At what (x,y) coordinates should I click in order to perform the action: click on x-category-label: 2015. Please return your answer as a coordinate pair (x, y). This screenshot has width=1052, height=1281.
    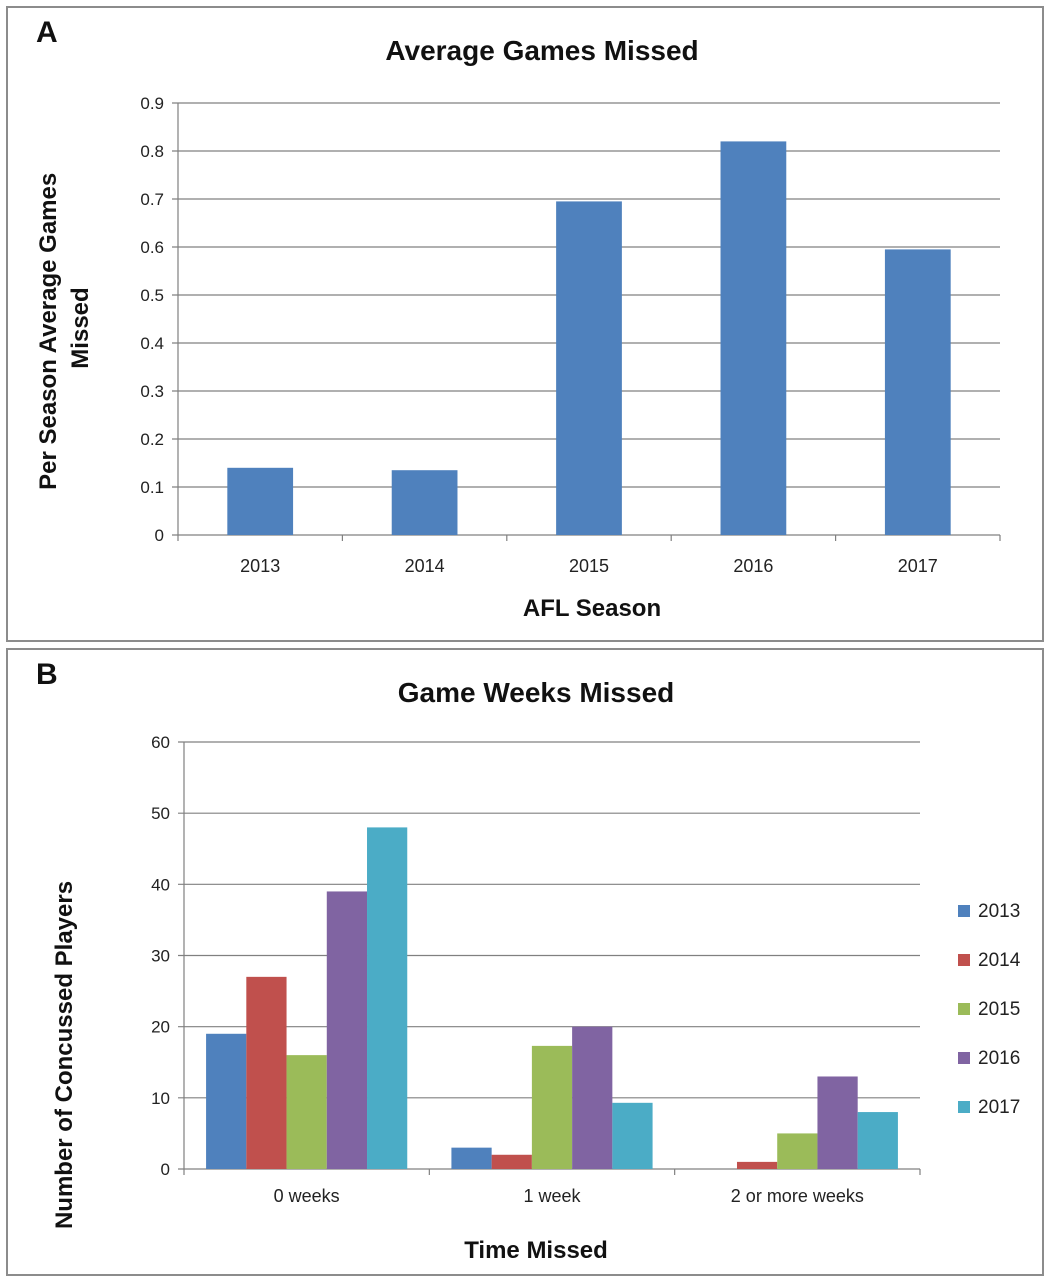
    Looking at the image, I should click on (589, 566).